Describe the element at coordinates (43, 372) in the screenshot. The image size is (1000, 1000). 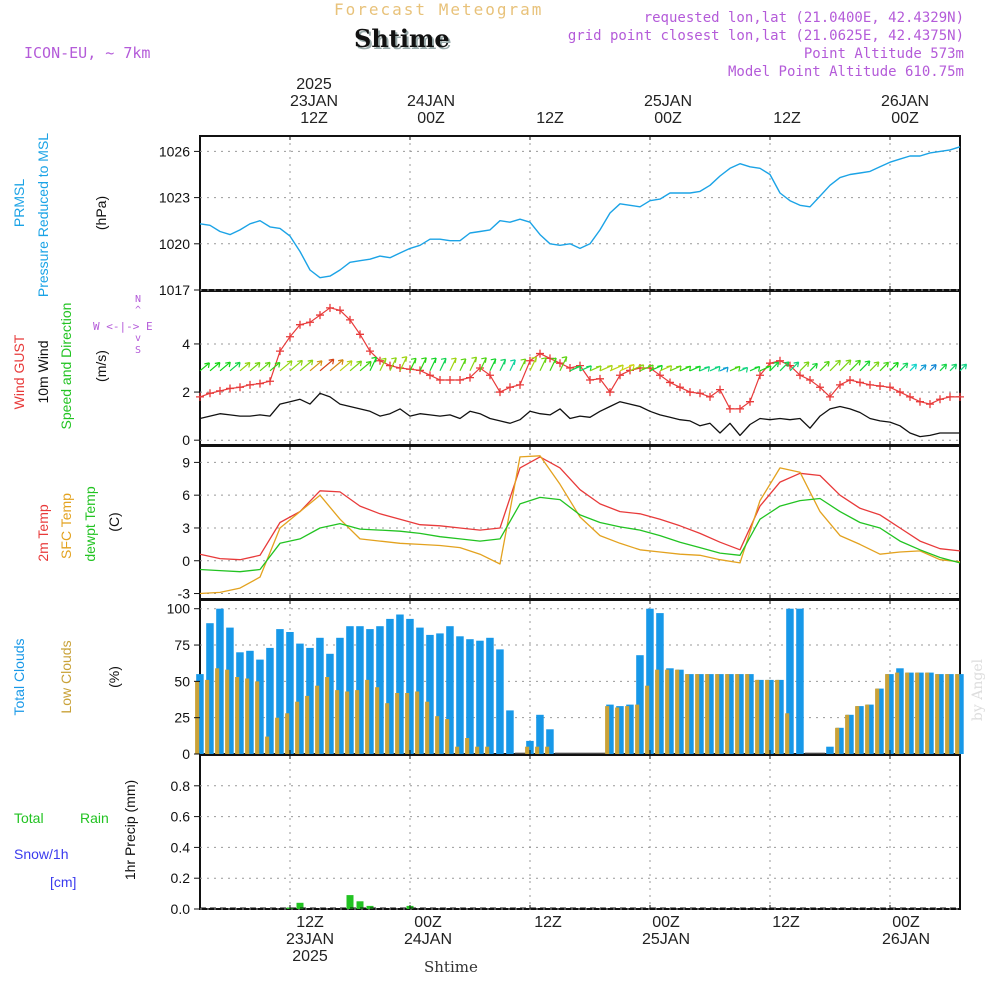
I see `wind-label-10m: 10m Wind` at that location.